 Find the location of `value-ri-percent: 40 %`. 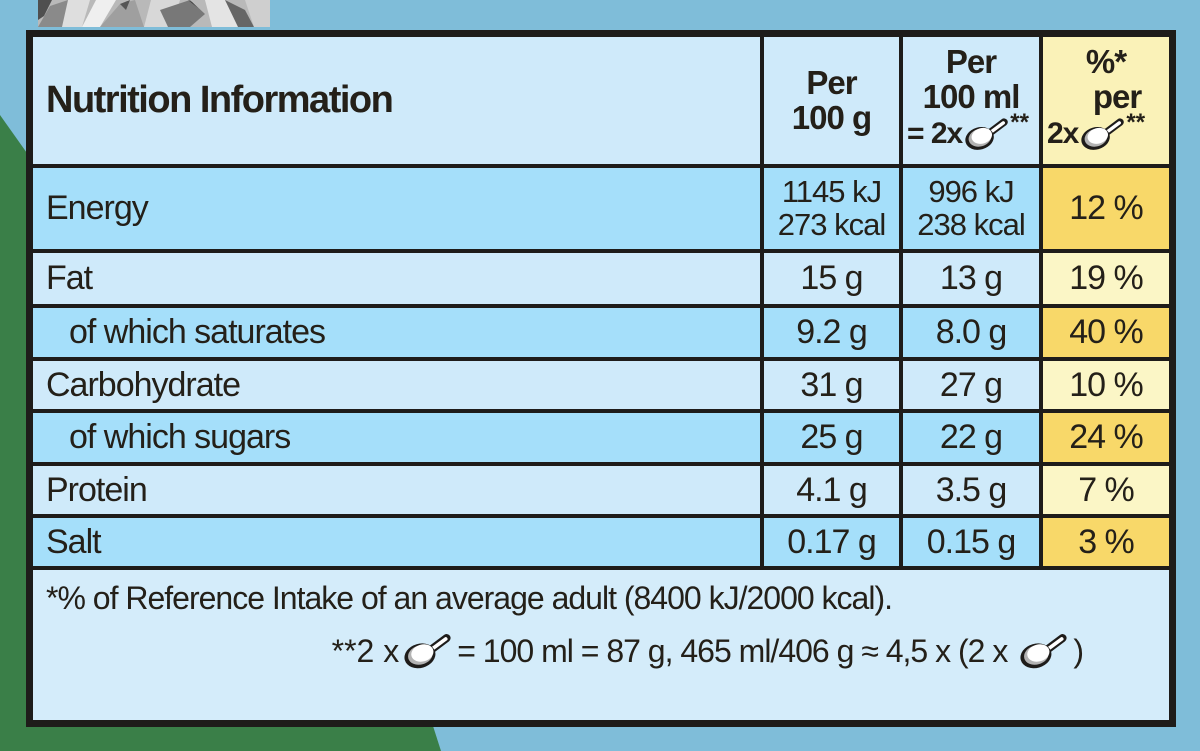

value-ri-percent: 40 % is located at coordinates (1104, 332).